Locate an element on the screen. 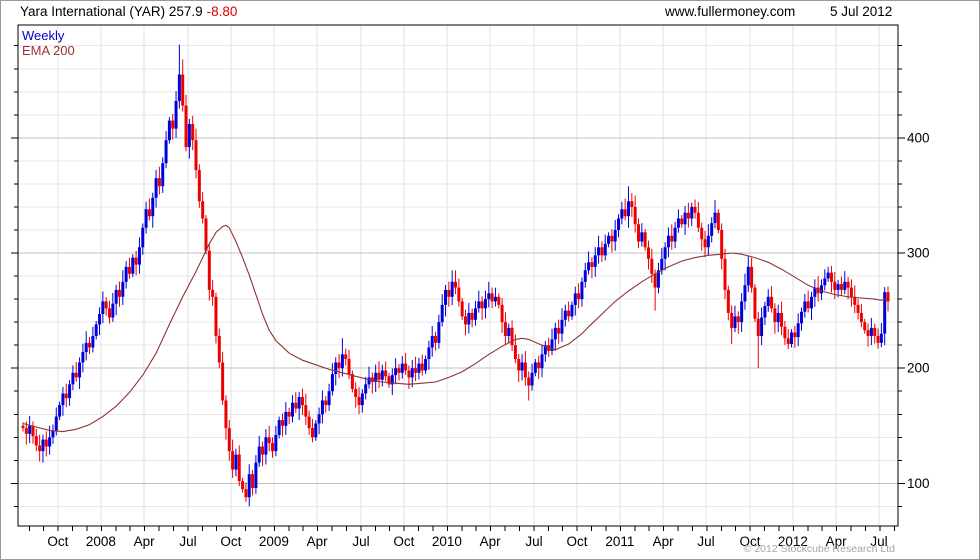 This screenshot has height=560, width=980. x-tick-label: Apr is located at coordinates (837, 541).